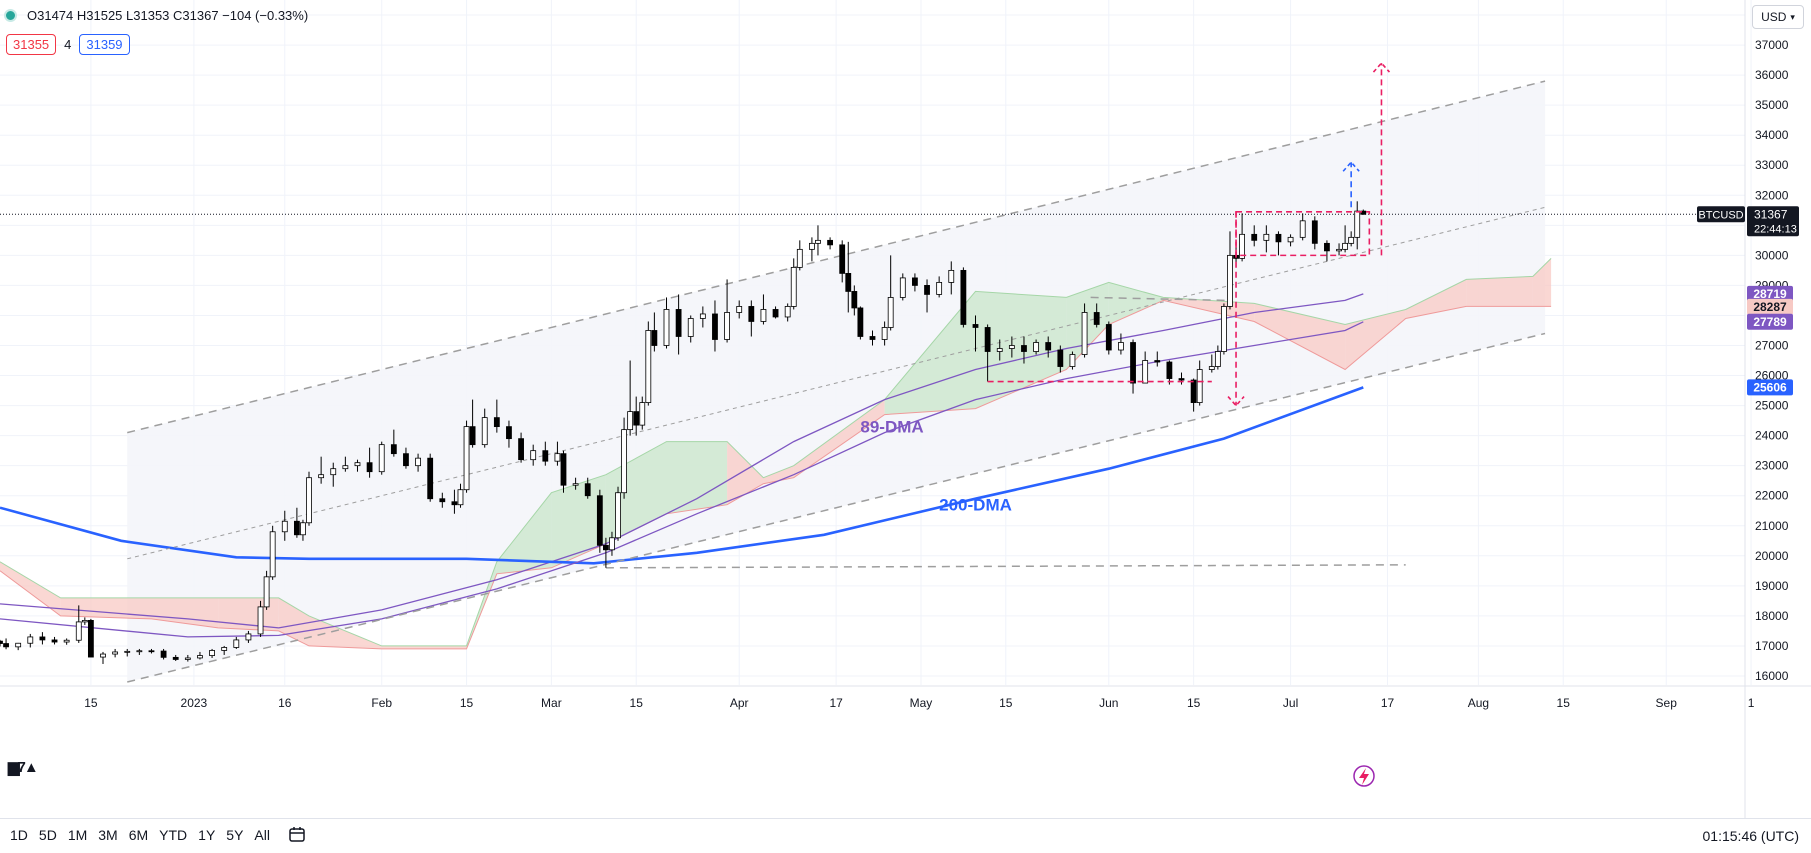  Describe the element at coordinates (19, 835) in the screenshot. I see `range-1d: 1D` at that location.